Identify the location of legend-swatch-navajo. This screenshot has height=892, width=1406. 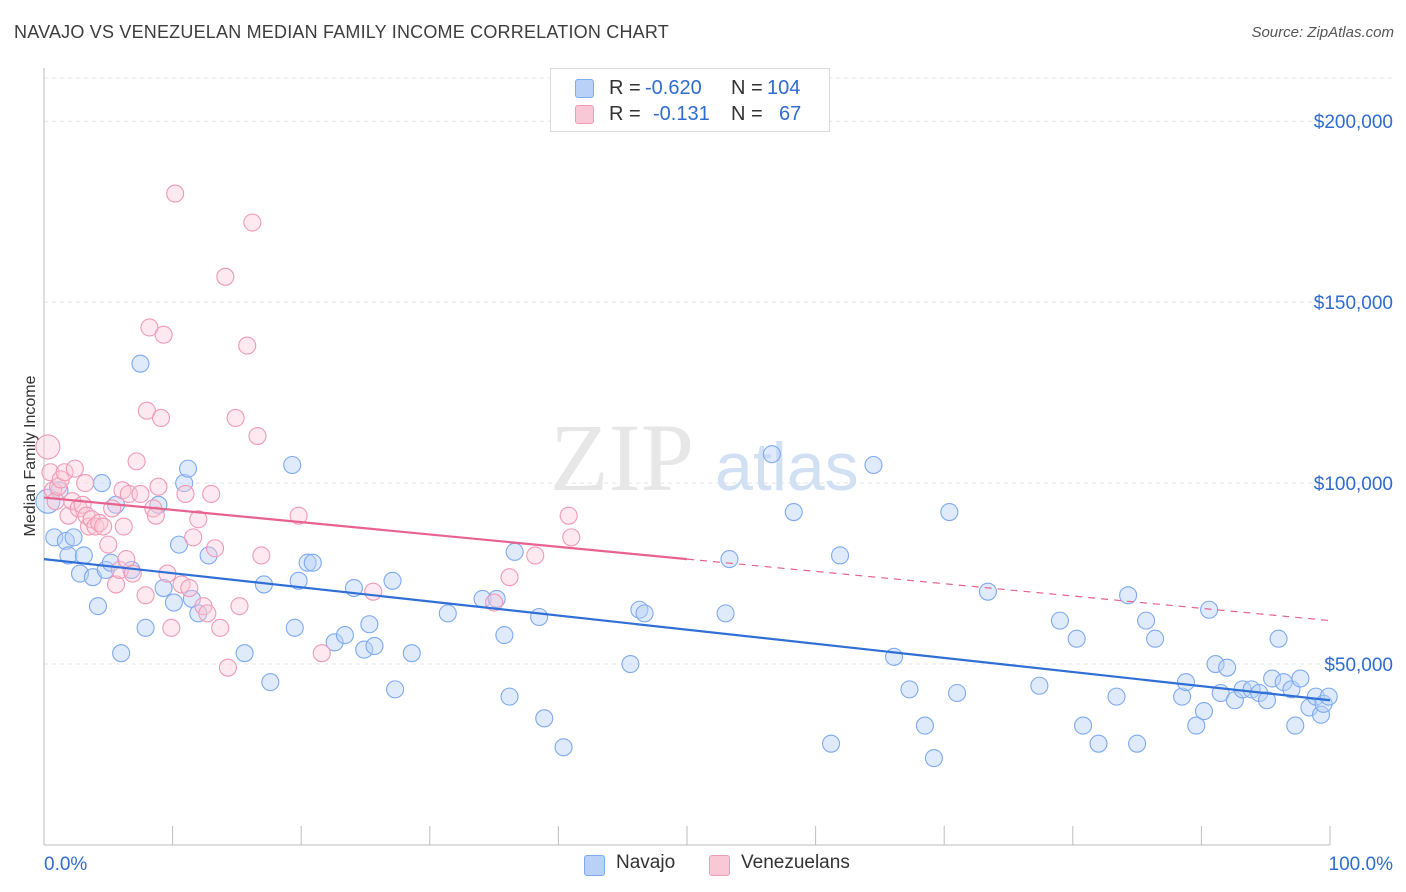
(584, 88).